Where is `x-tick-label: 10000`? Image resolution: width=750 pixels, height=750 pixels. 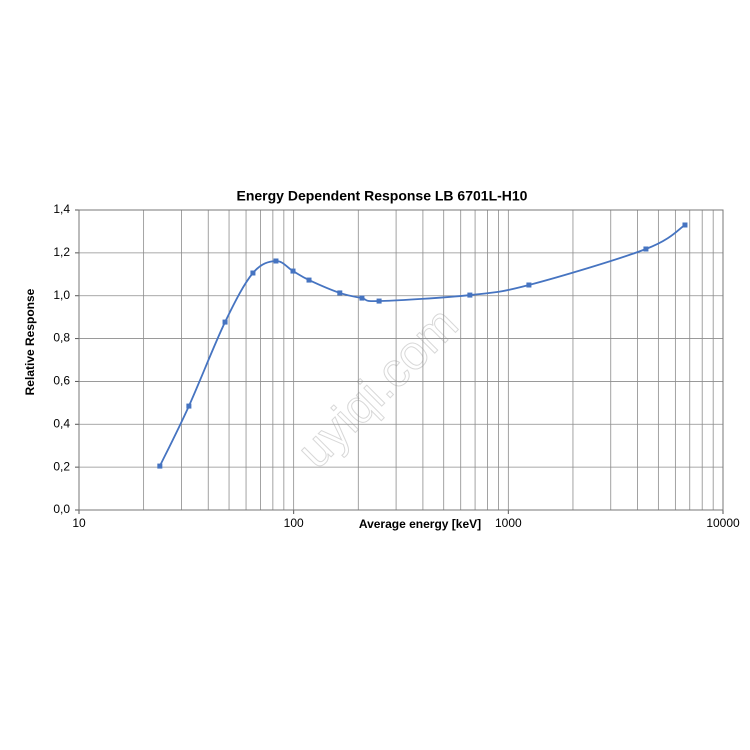 x-tick-label: 10000 is located at coordinates (723, 523).